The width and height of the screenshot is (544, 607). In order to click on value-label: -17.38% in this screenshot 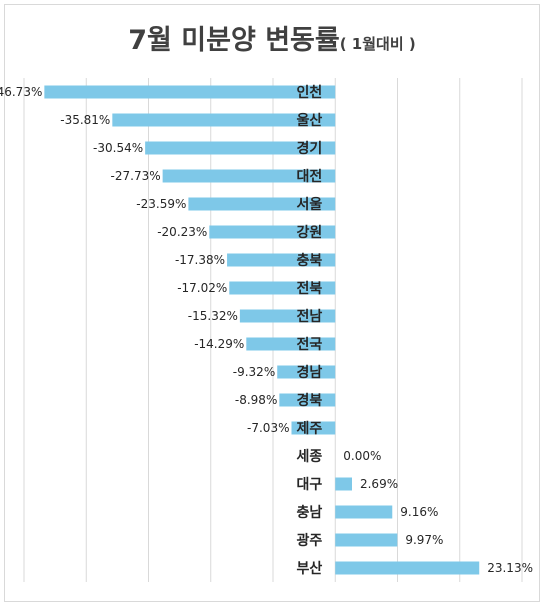, I will do `click(200, 260)`.